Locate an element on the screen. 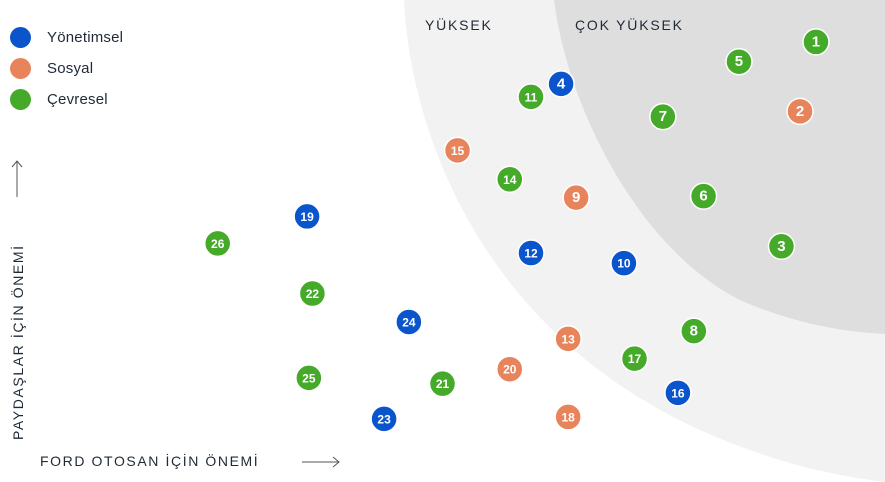 The height and width of the screenshot is (482, 885). legend-item-social: Sosyal is located at coordinates (66, 68).